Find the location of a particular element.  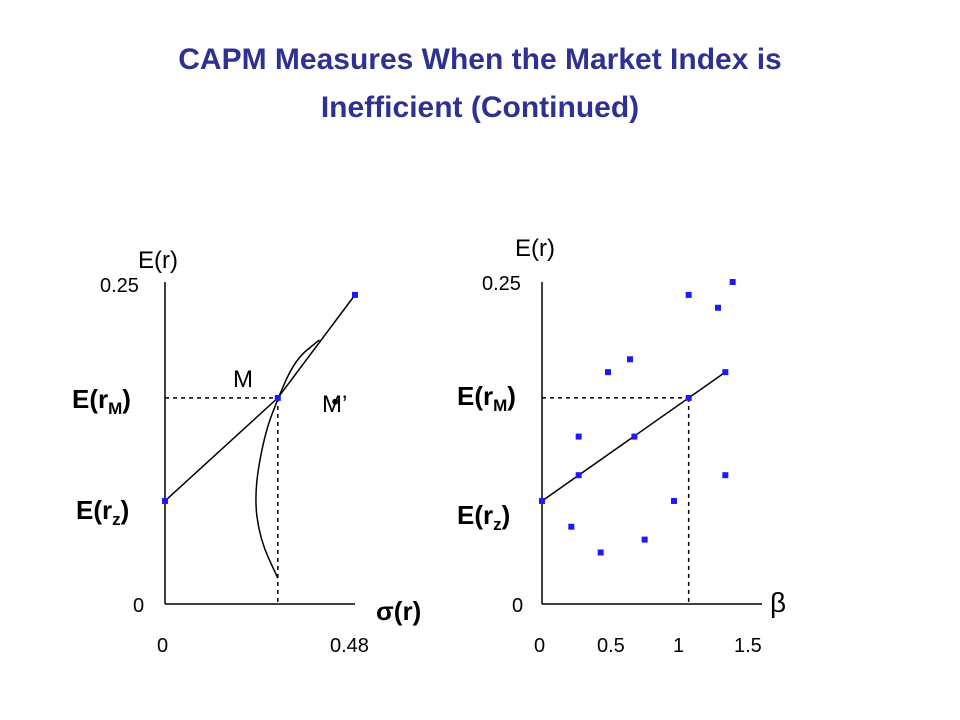

left-xtick-0: 0 is located at coordinates (162, 646).